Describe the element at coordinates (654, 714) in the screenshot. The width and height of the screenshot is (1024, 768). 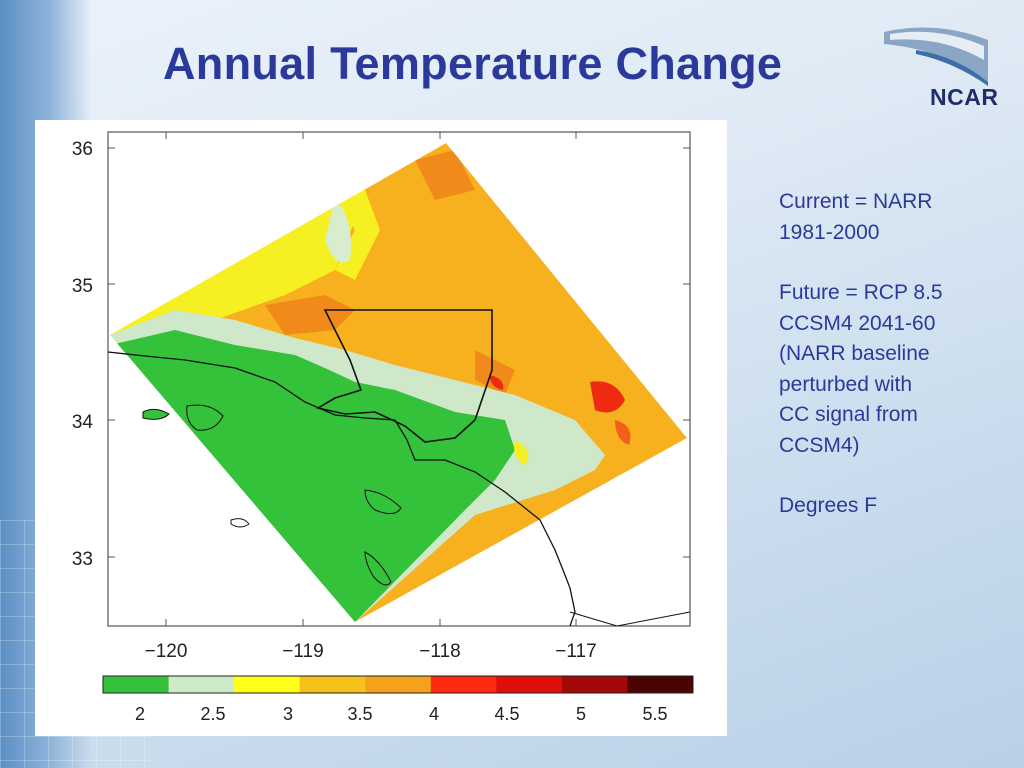
I see `colorbar-tick-label: 5.5` at that location.